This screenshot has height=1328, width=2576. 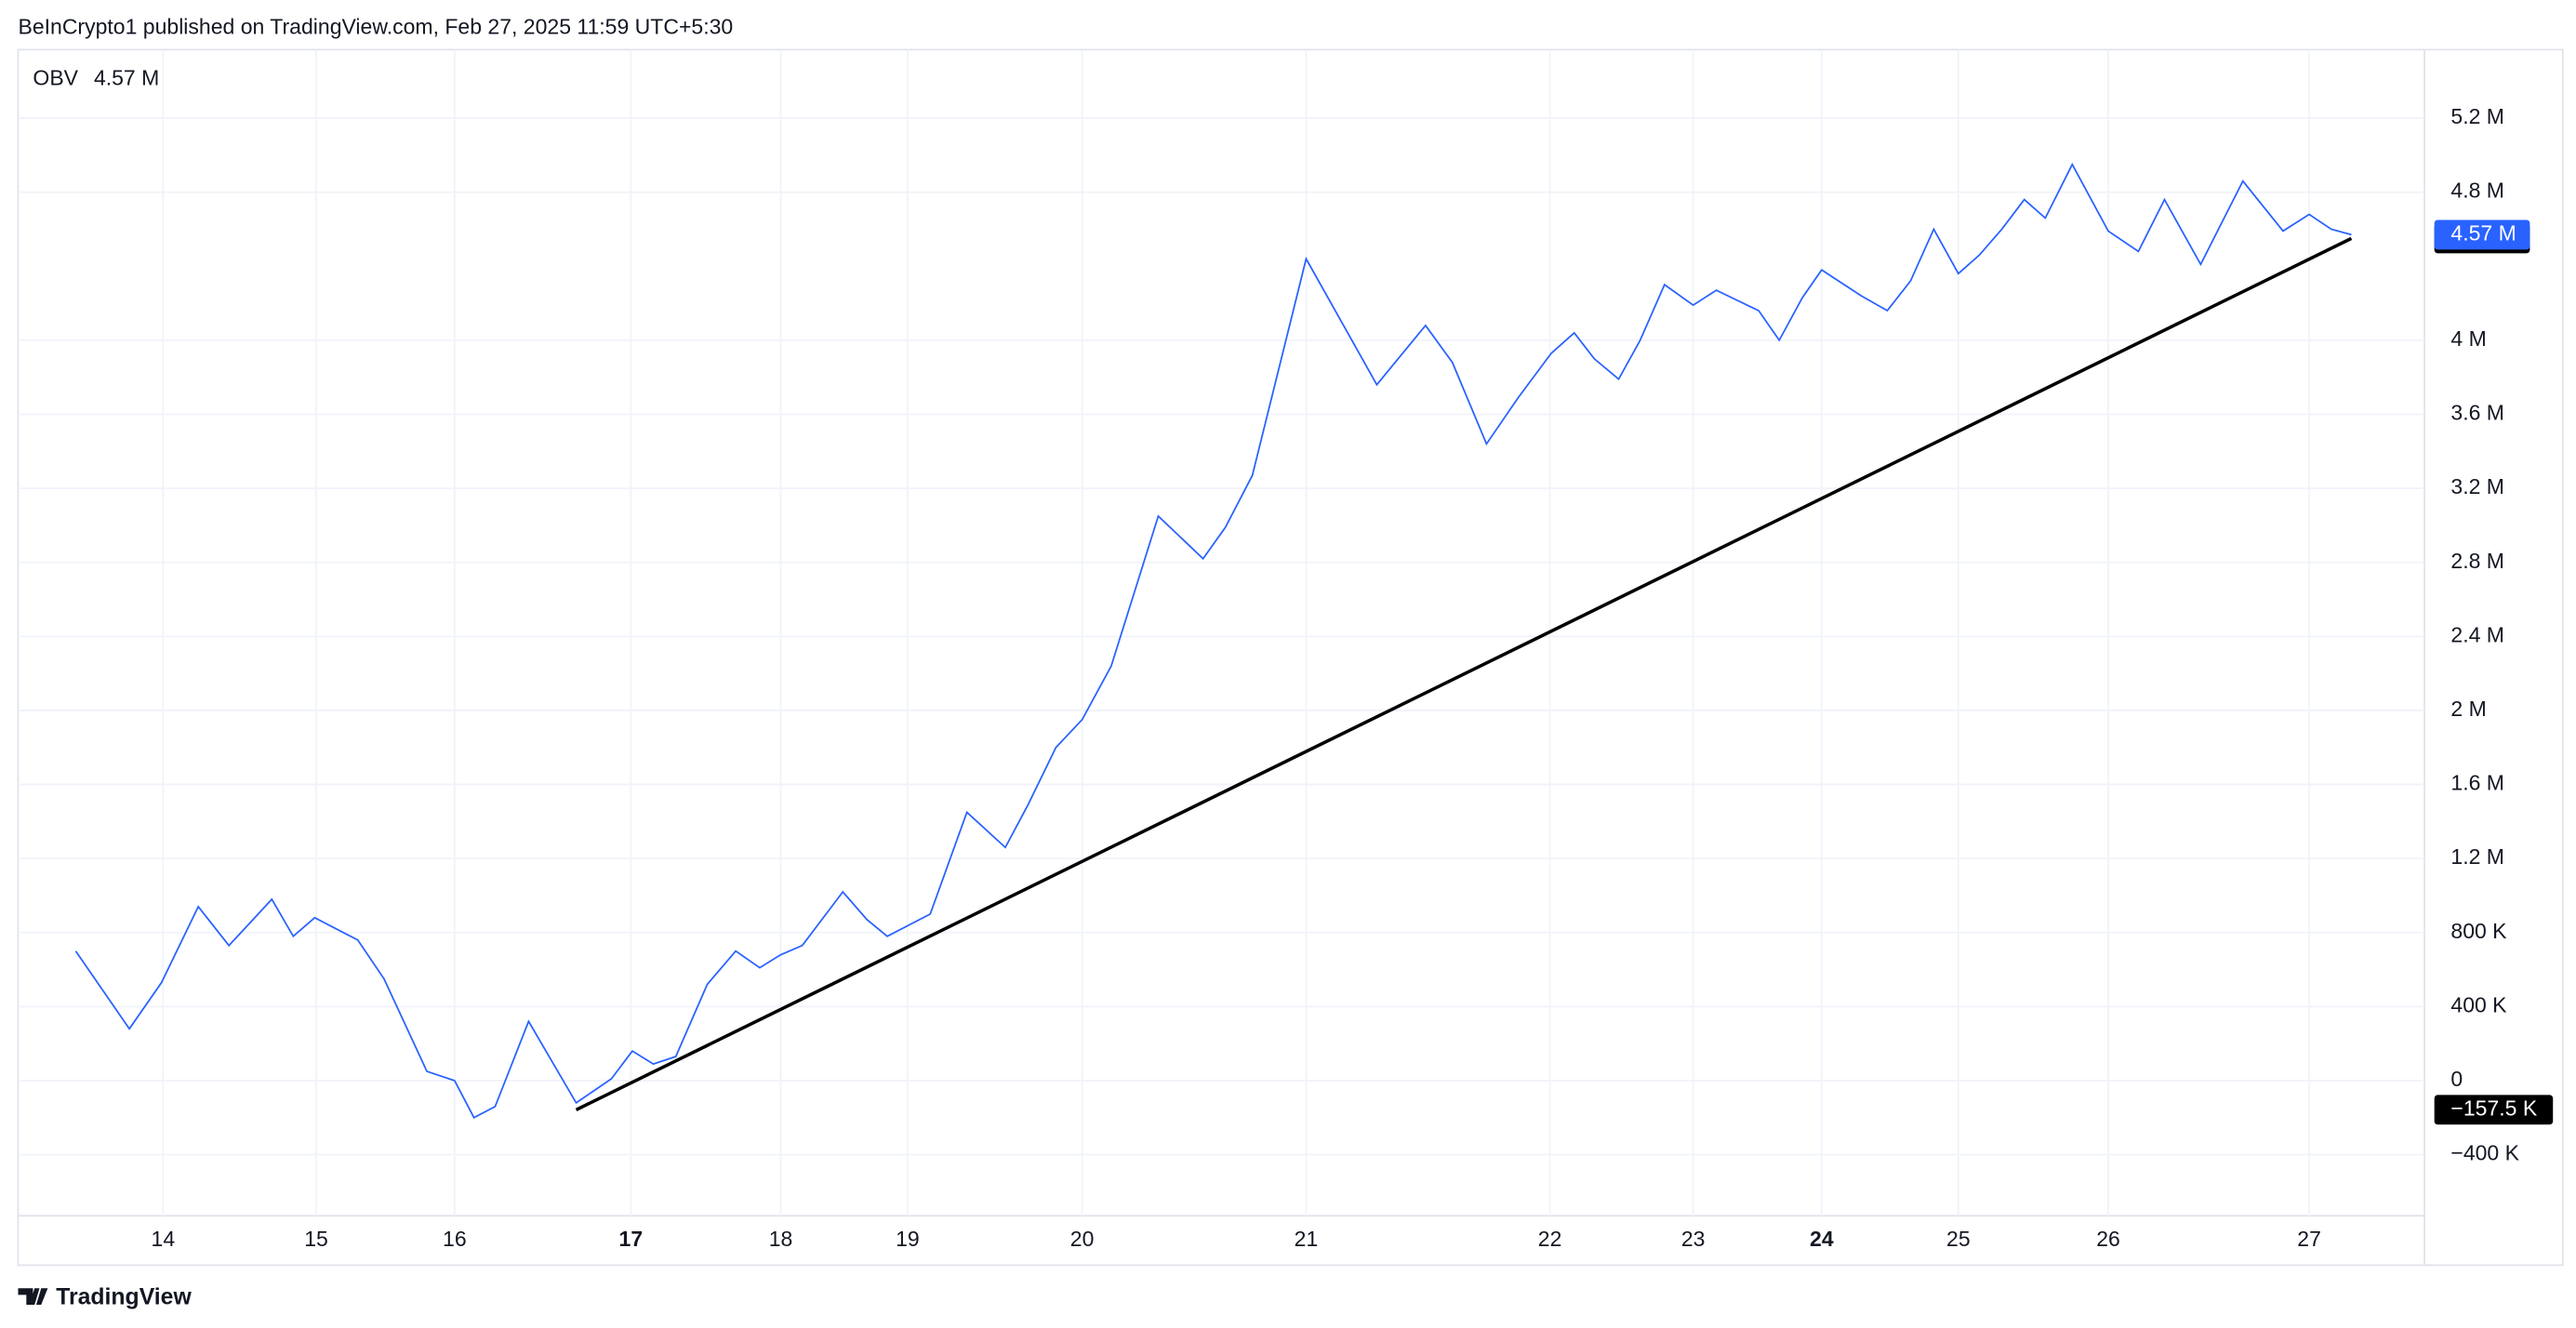 I want to click on y-tick-label: 4 M, so click(x=2468, y=338).